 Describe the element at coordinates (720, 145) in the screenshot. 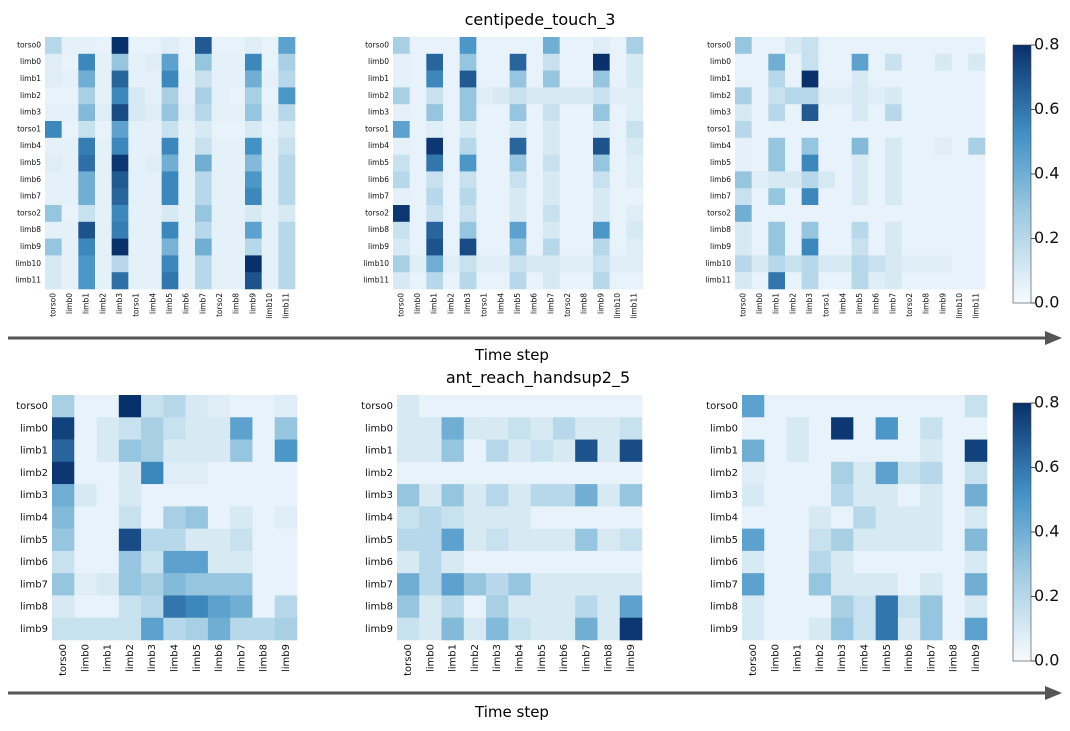

I see `y-tick-label: limb4` at that location.